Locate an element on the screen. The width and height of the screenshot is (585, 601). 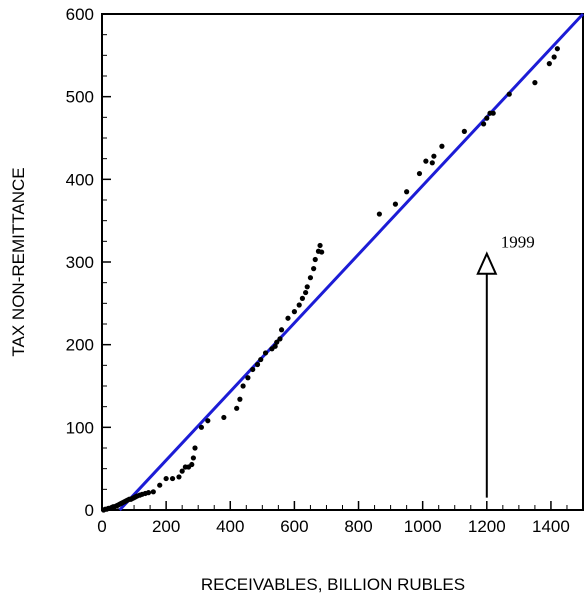
x-tick-label: 400 is located at coordinates (230, 526).